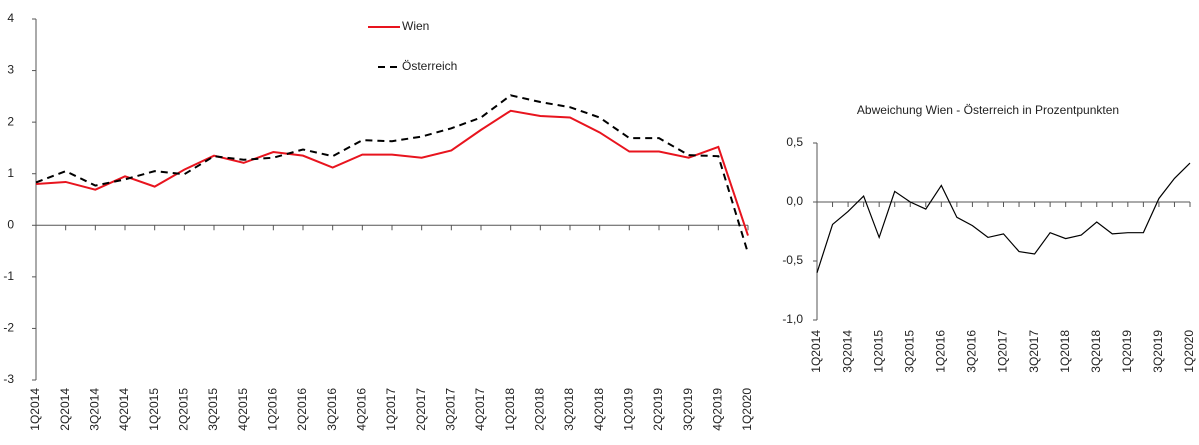  What do you see at coordinates (8, 328) in the screenshot?
I see `y-tick-label: -2` at bounding box center [8, 328].